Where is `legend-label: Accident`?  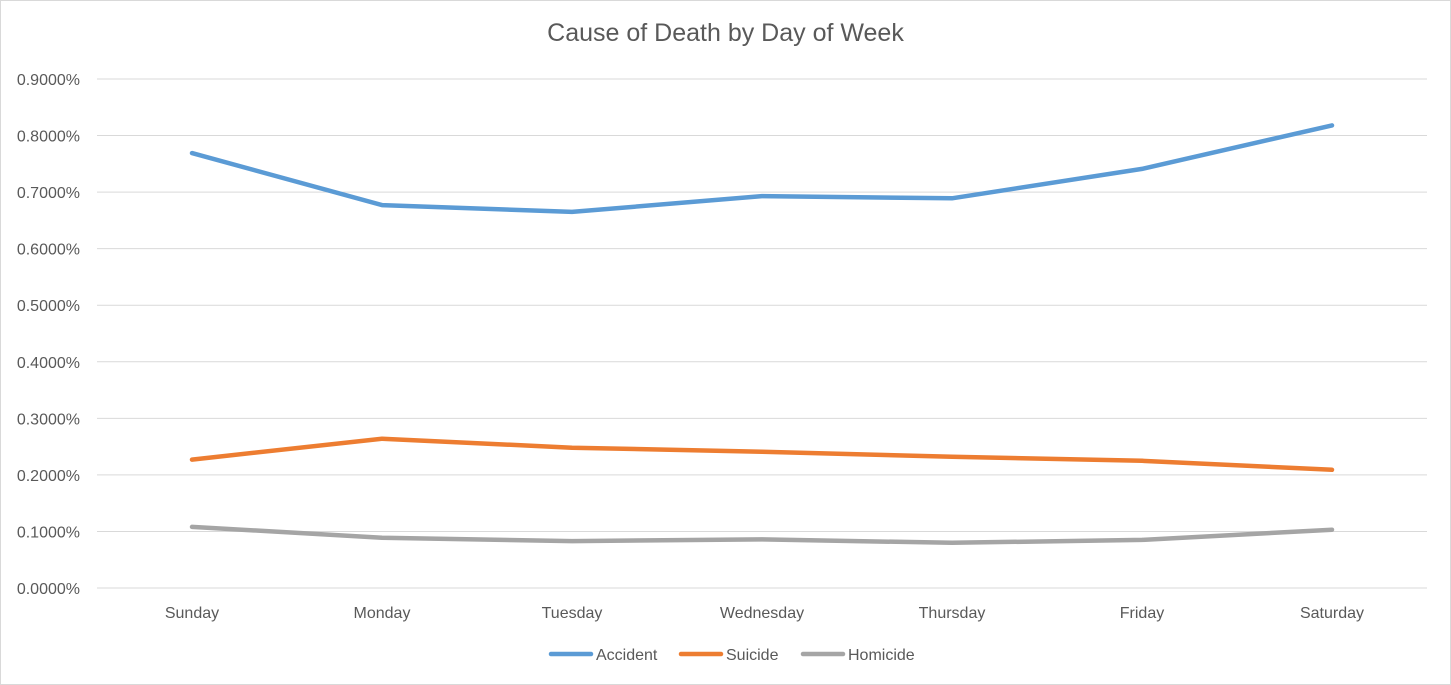
legend-label: Accident is located at coordinates (627, 655).